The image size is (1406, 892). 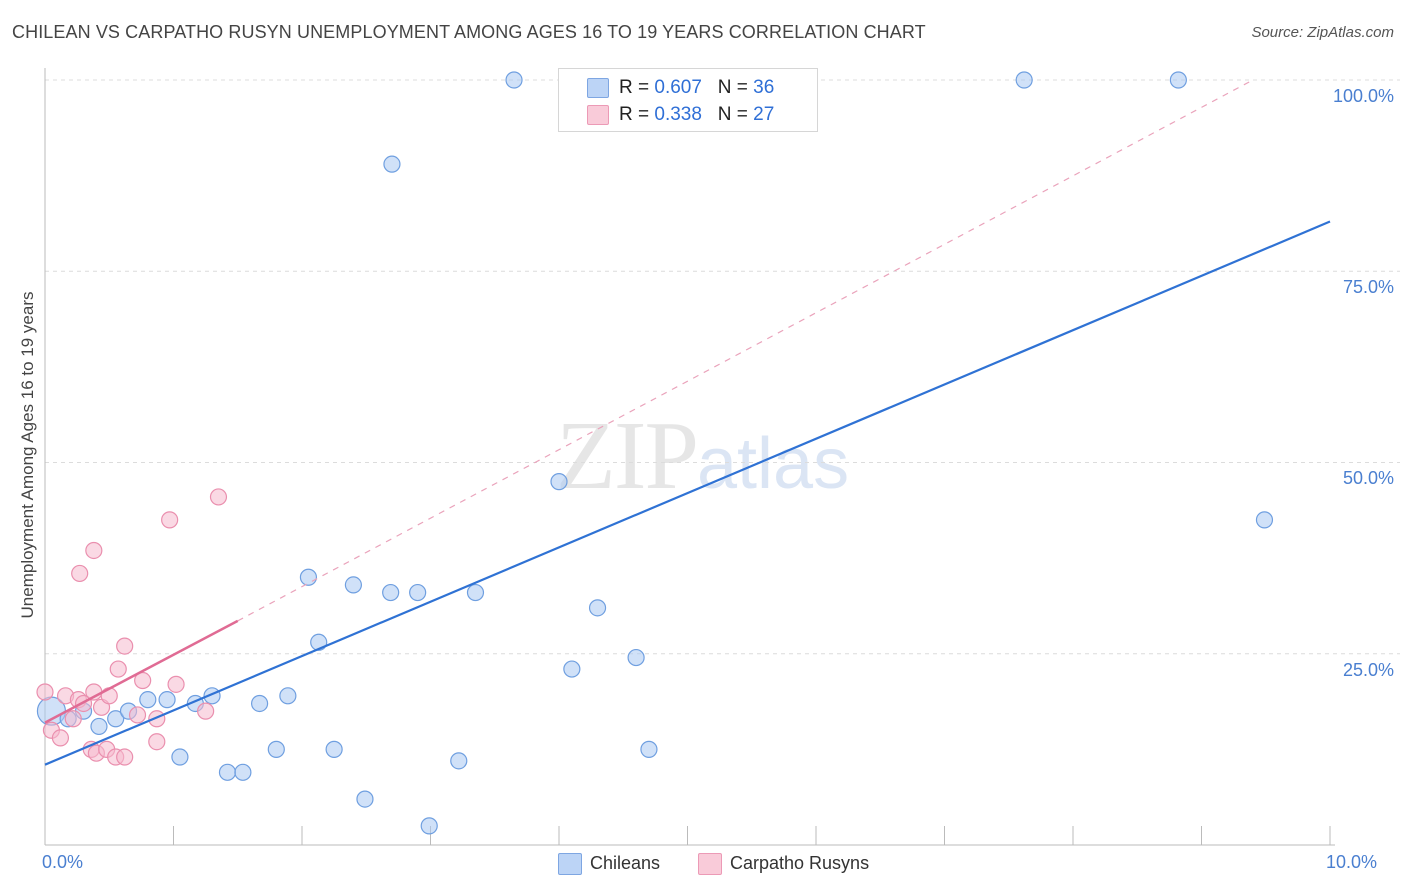 What do you see at coordinates (627, 456) in the screenshot?
I see `watermark-zip: ZIP` at bounding box center [627, 456].